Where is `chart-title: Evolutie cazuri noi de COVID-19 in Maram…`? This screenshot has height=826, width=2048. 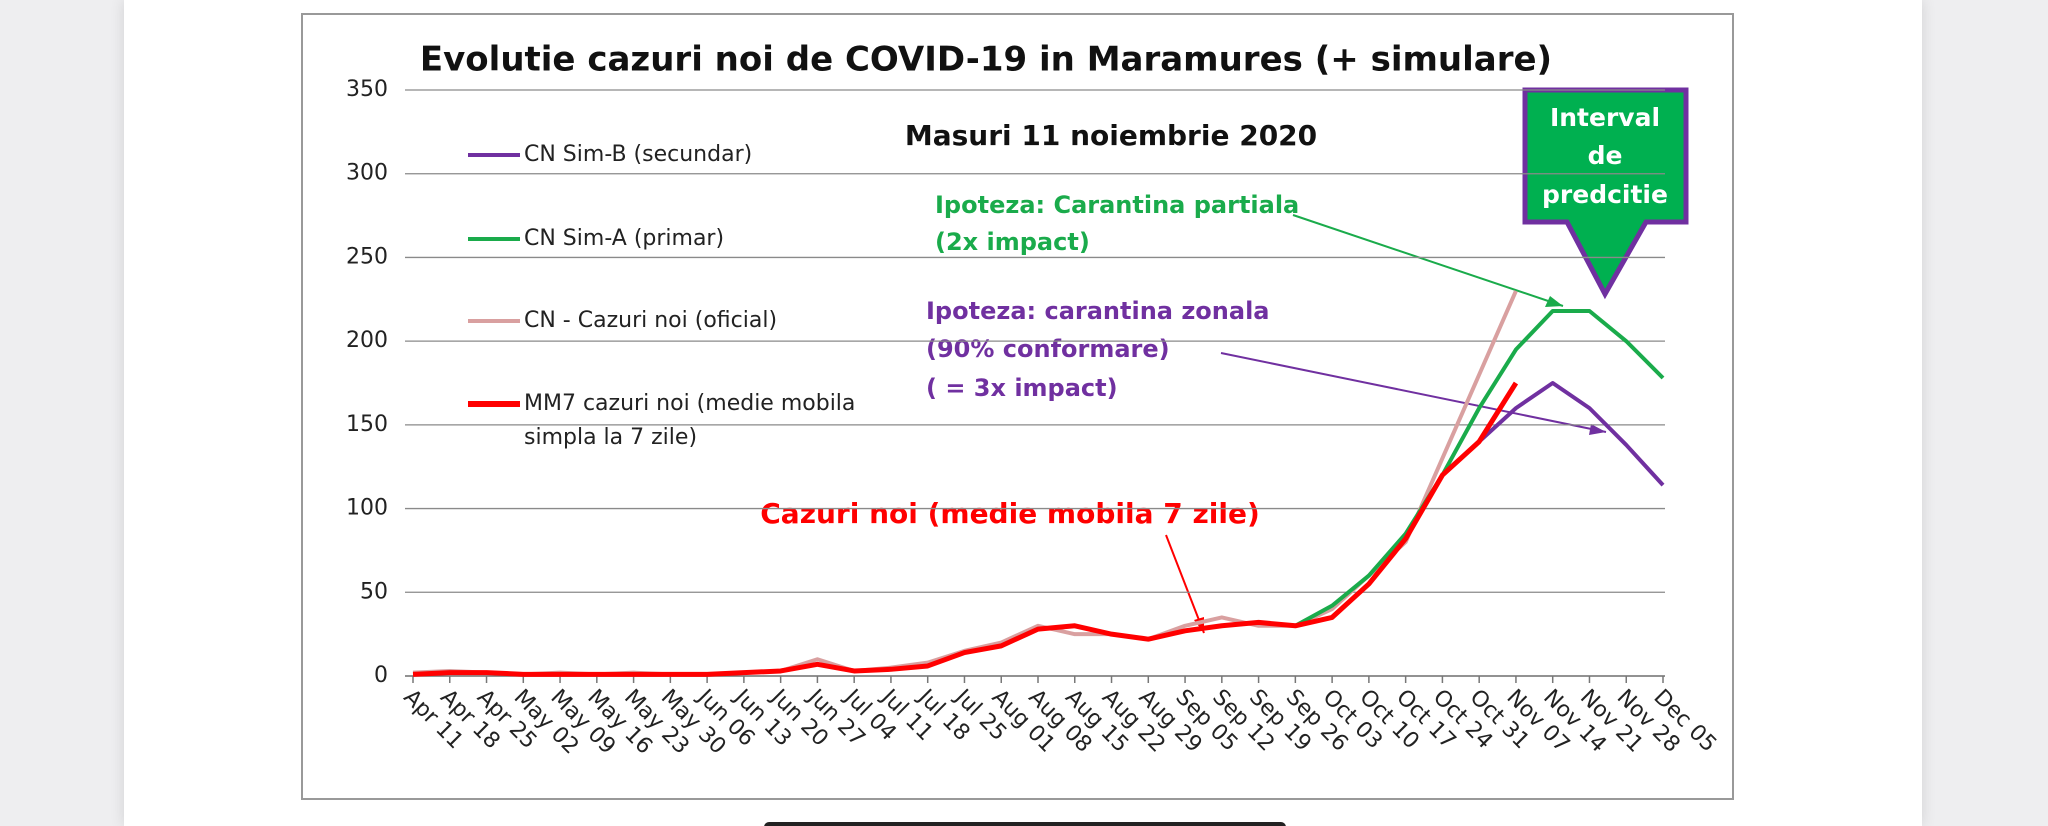 chart-title: Evolutie cazuri noi de COVID-19 in Maram… is located at coordinates (986, 60).